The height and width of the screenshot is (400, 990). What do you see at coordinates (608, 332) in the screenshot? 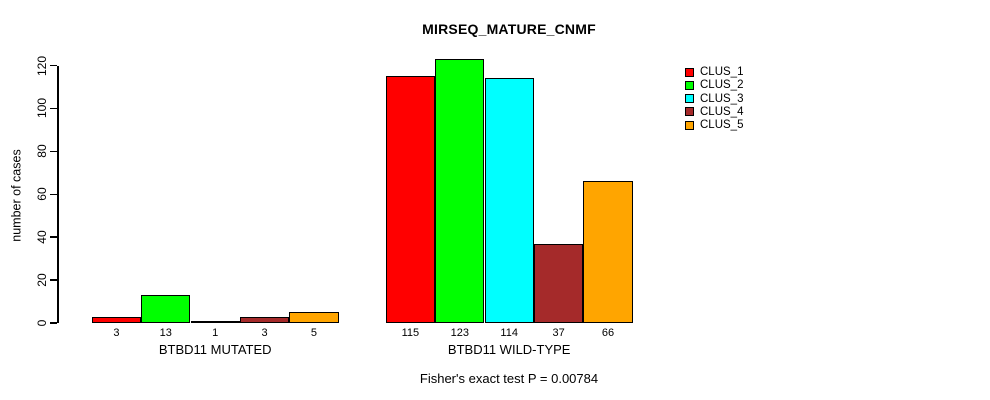
I see `bar-value-label: 66` at bounding box center [608, 332].